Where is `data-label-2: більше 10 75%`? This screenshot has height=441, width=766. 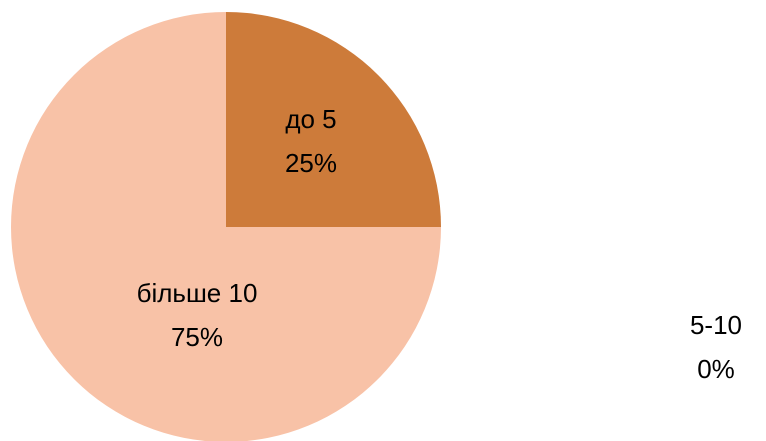
data-label-2: більше 10 75% is located at coordinates (197, 315).